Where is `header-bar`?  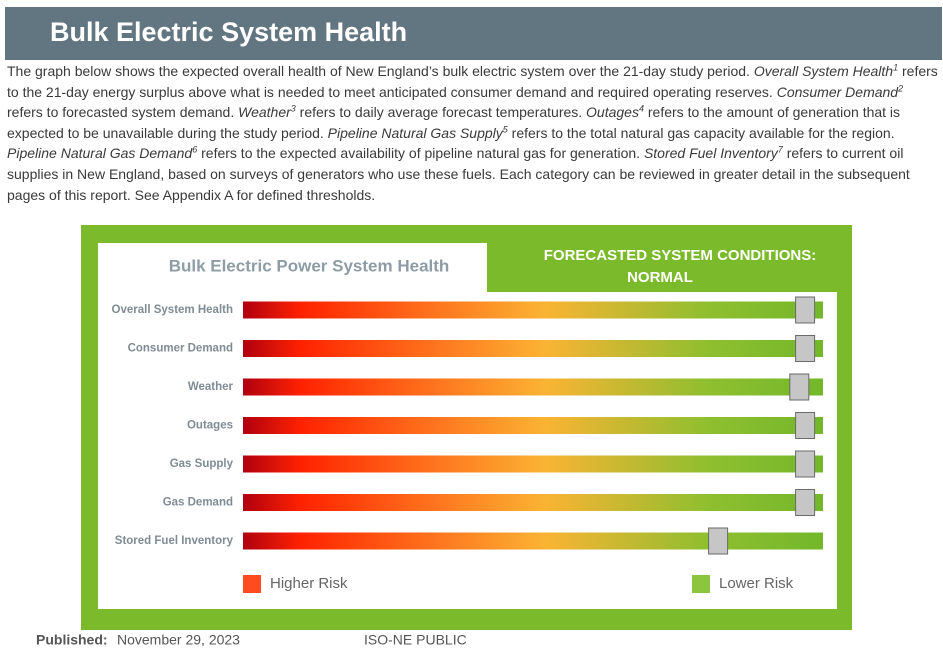 header-bar is located at coordinates (473, 33).